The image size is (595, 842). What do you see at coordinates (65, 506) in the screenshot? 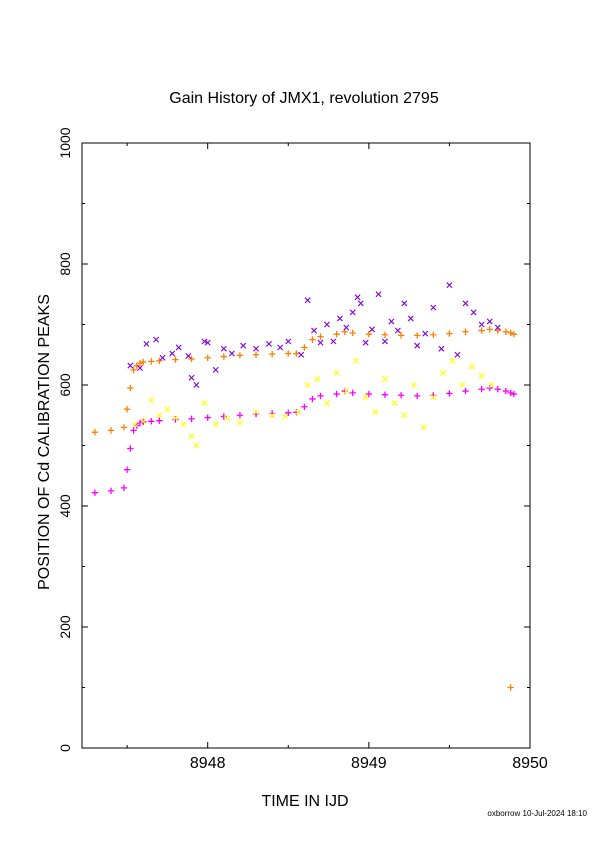
I see `y-tick-label: 400` at bounding box center [65, 506].